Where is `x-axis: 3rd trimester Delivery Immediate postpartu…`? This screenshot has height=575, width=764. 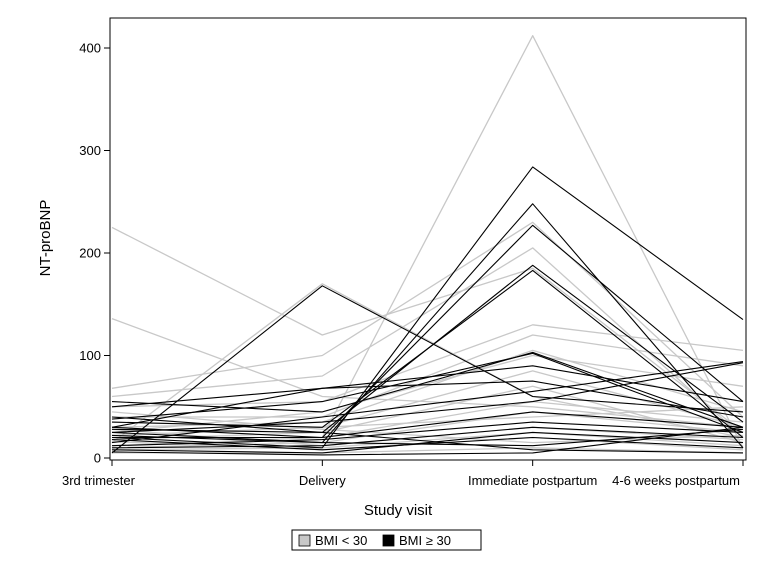
x-axis: 3rd trimester Delivery Immediate postpartu… is located at coordinates (403, 474).